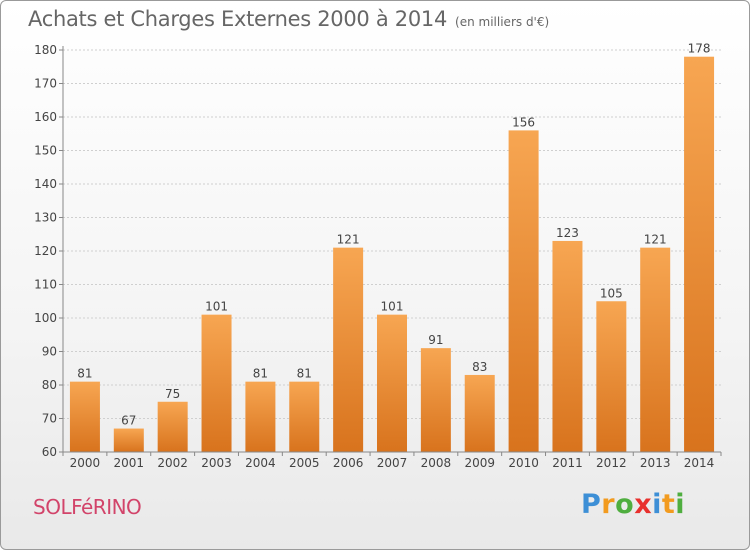  What do you see at coordinates (260, 416) in the screenshot?
I see `bar-2004` at bounding box center [260, 416].